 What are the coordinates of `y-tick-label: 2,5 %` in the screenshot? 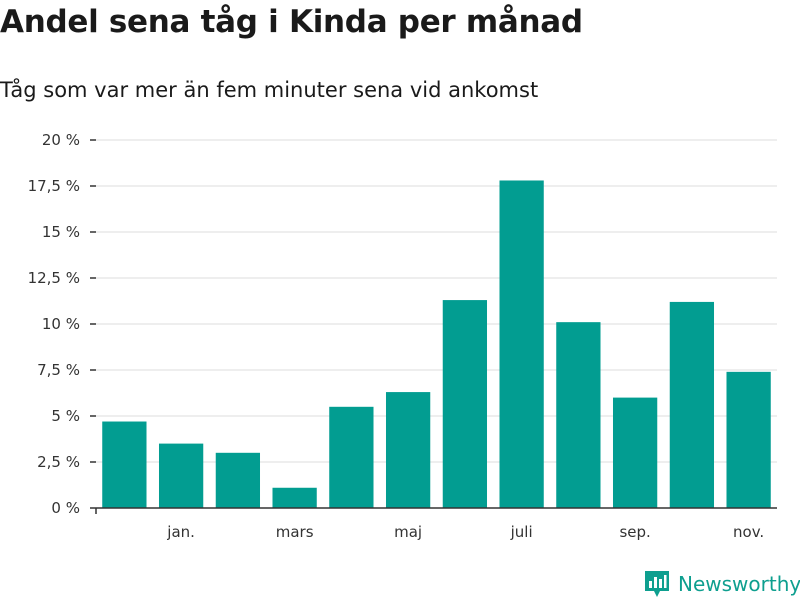 It's located at (58, 462).